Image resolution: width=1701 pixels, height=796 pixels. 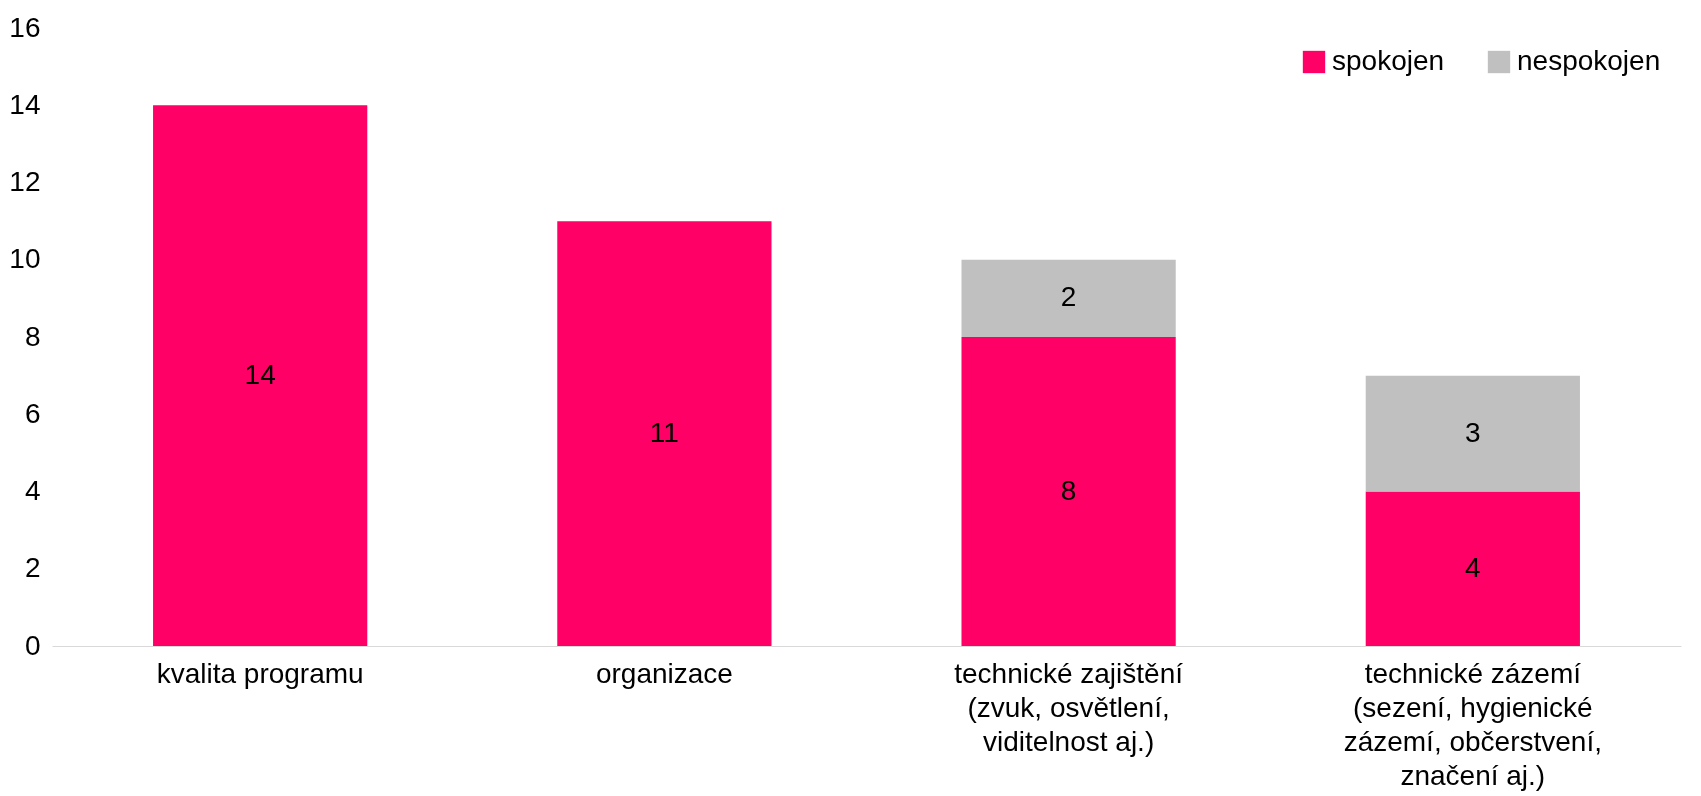 I want to click on y-tick-label: 8, so click(x=32, y=336).